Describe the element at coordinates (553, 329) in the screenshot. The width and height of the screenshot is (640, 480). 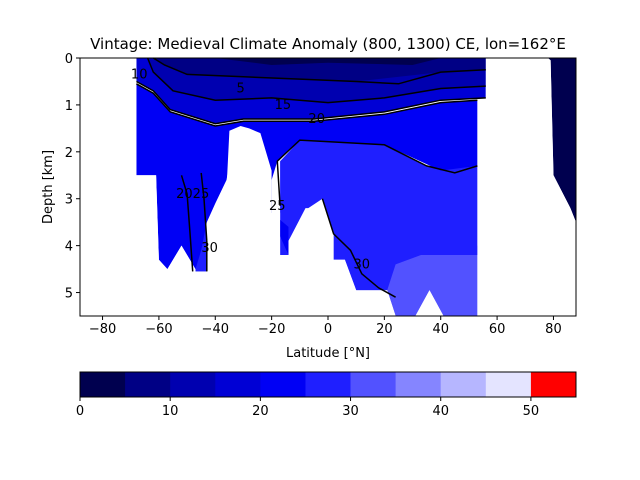
I see `x-tick-label: 80` at that location.